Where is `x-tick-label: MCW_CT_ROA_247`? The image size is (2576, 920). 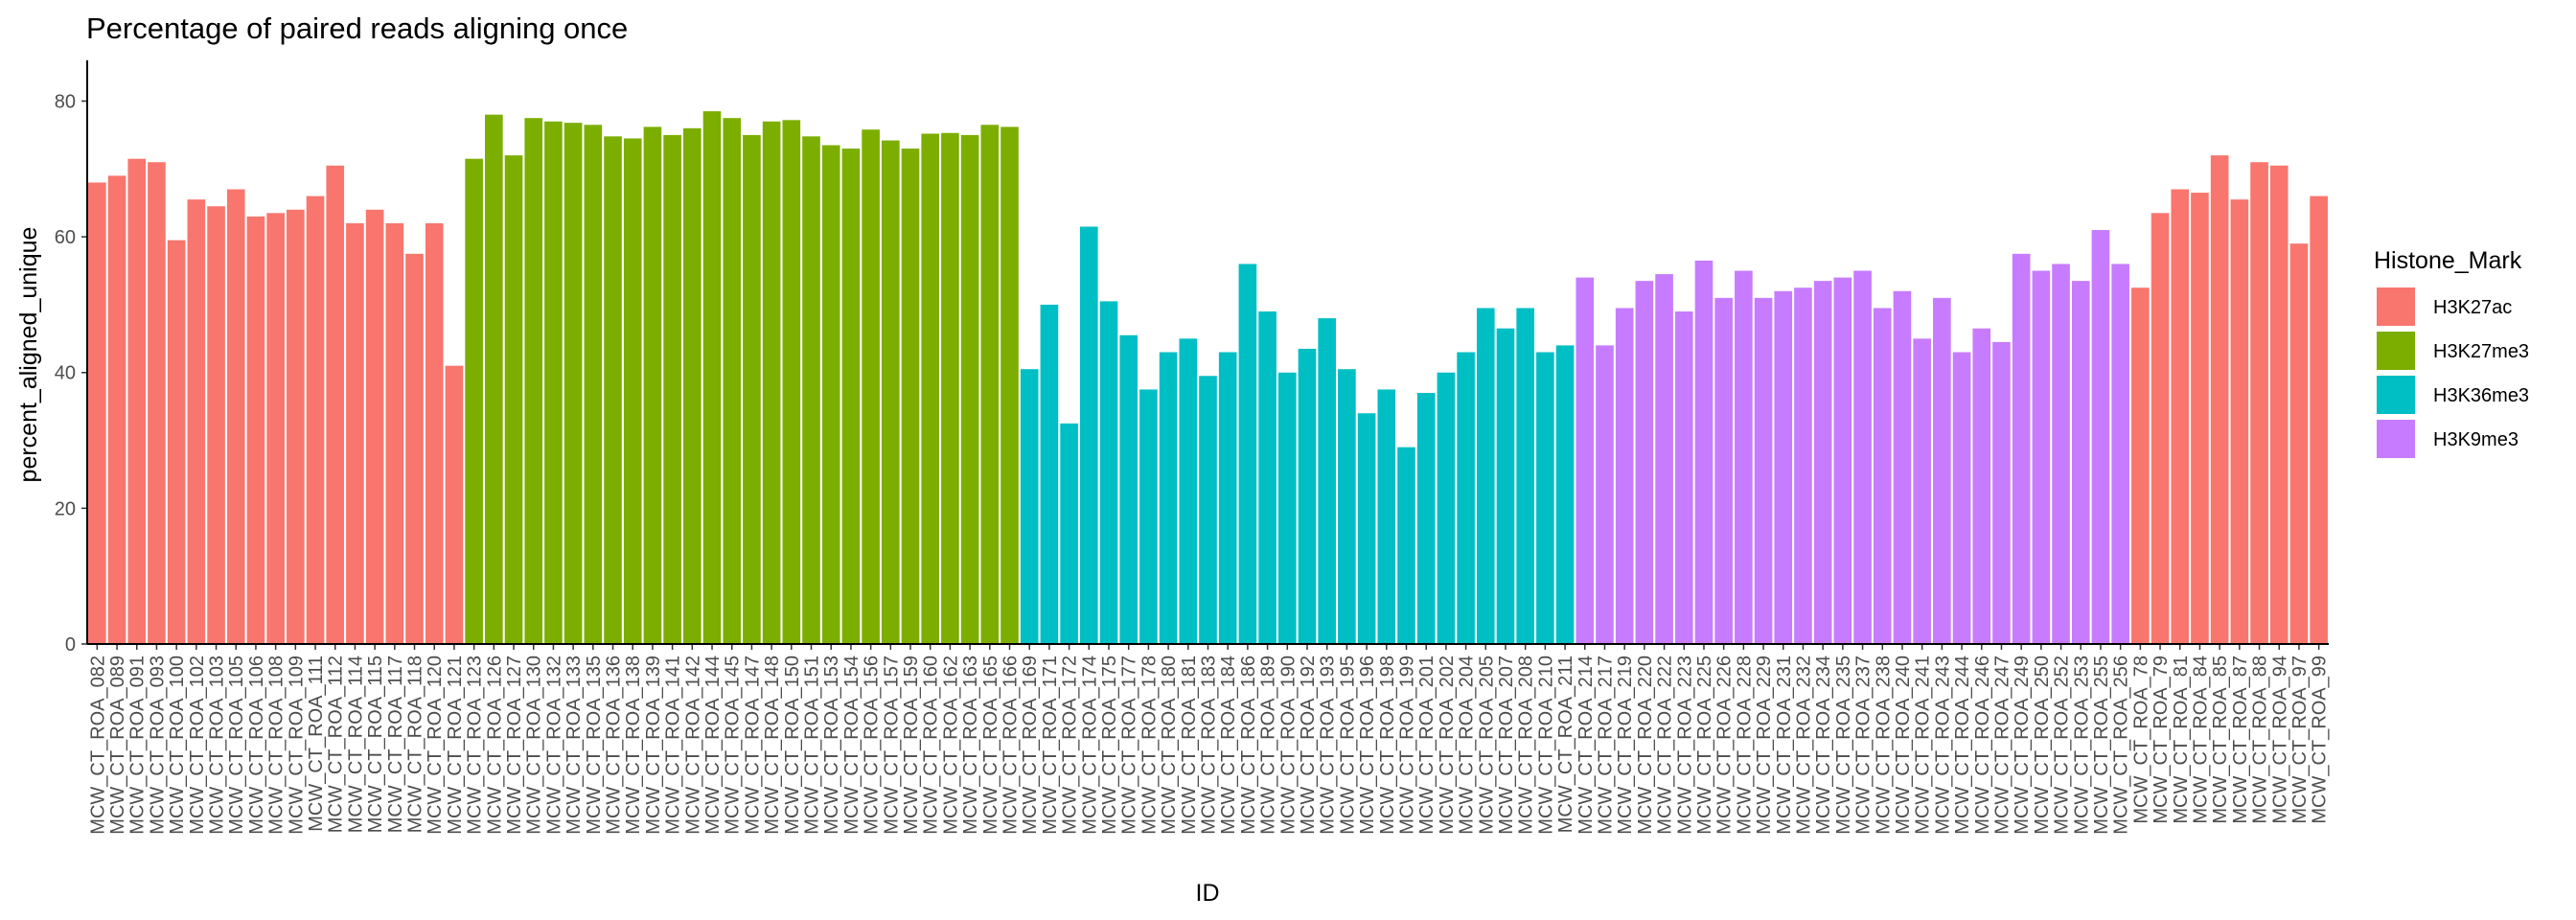
x-tick-label: MCW_CT_ROA_247 is located at coordinates (2001, 745).